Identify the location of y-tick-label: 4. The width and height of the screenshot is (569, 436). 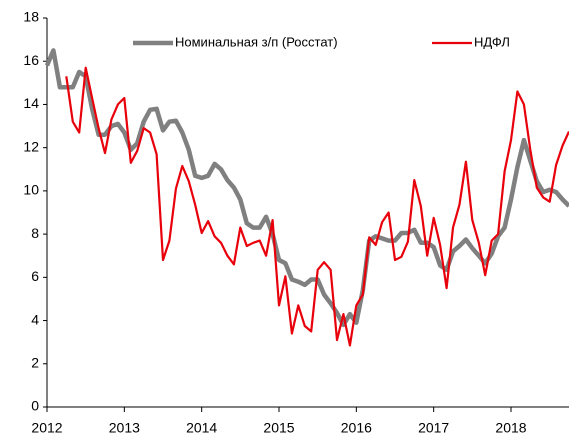
(35, 319).